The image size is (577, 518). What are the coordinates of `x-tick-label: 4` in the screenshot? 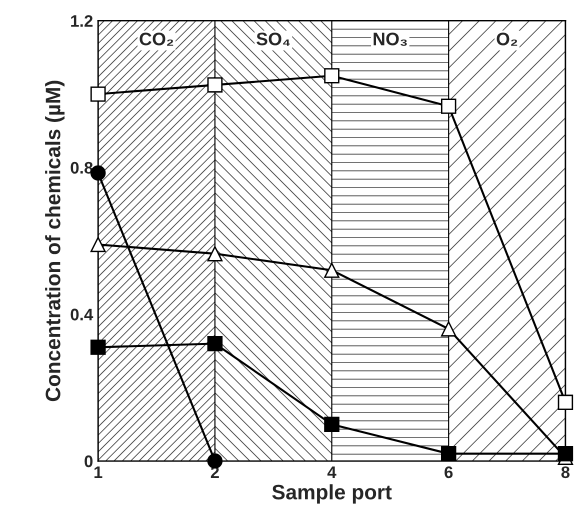 It's located at (331, 472).